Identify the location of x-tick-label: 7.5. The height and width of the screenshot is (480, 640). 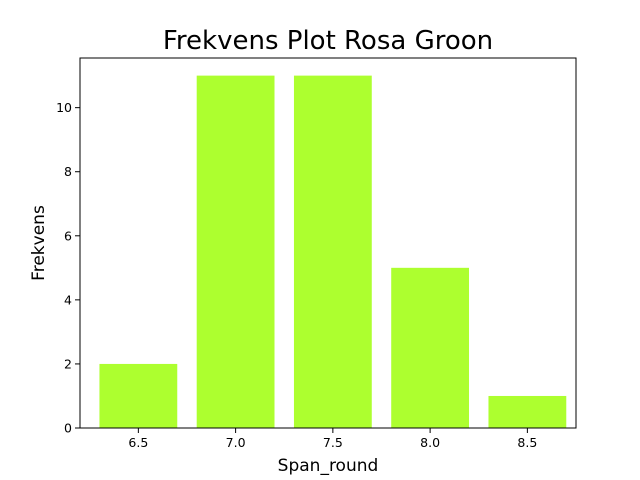
(333, 442).